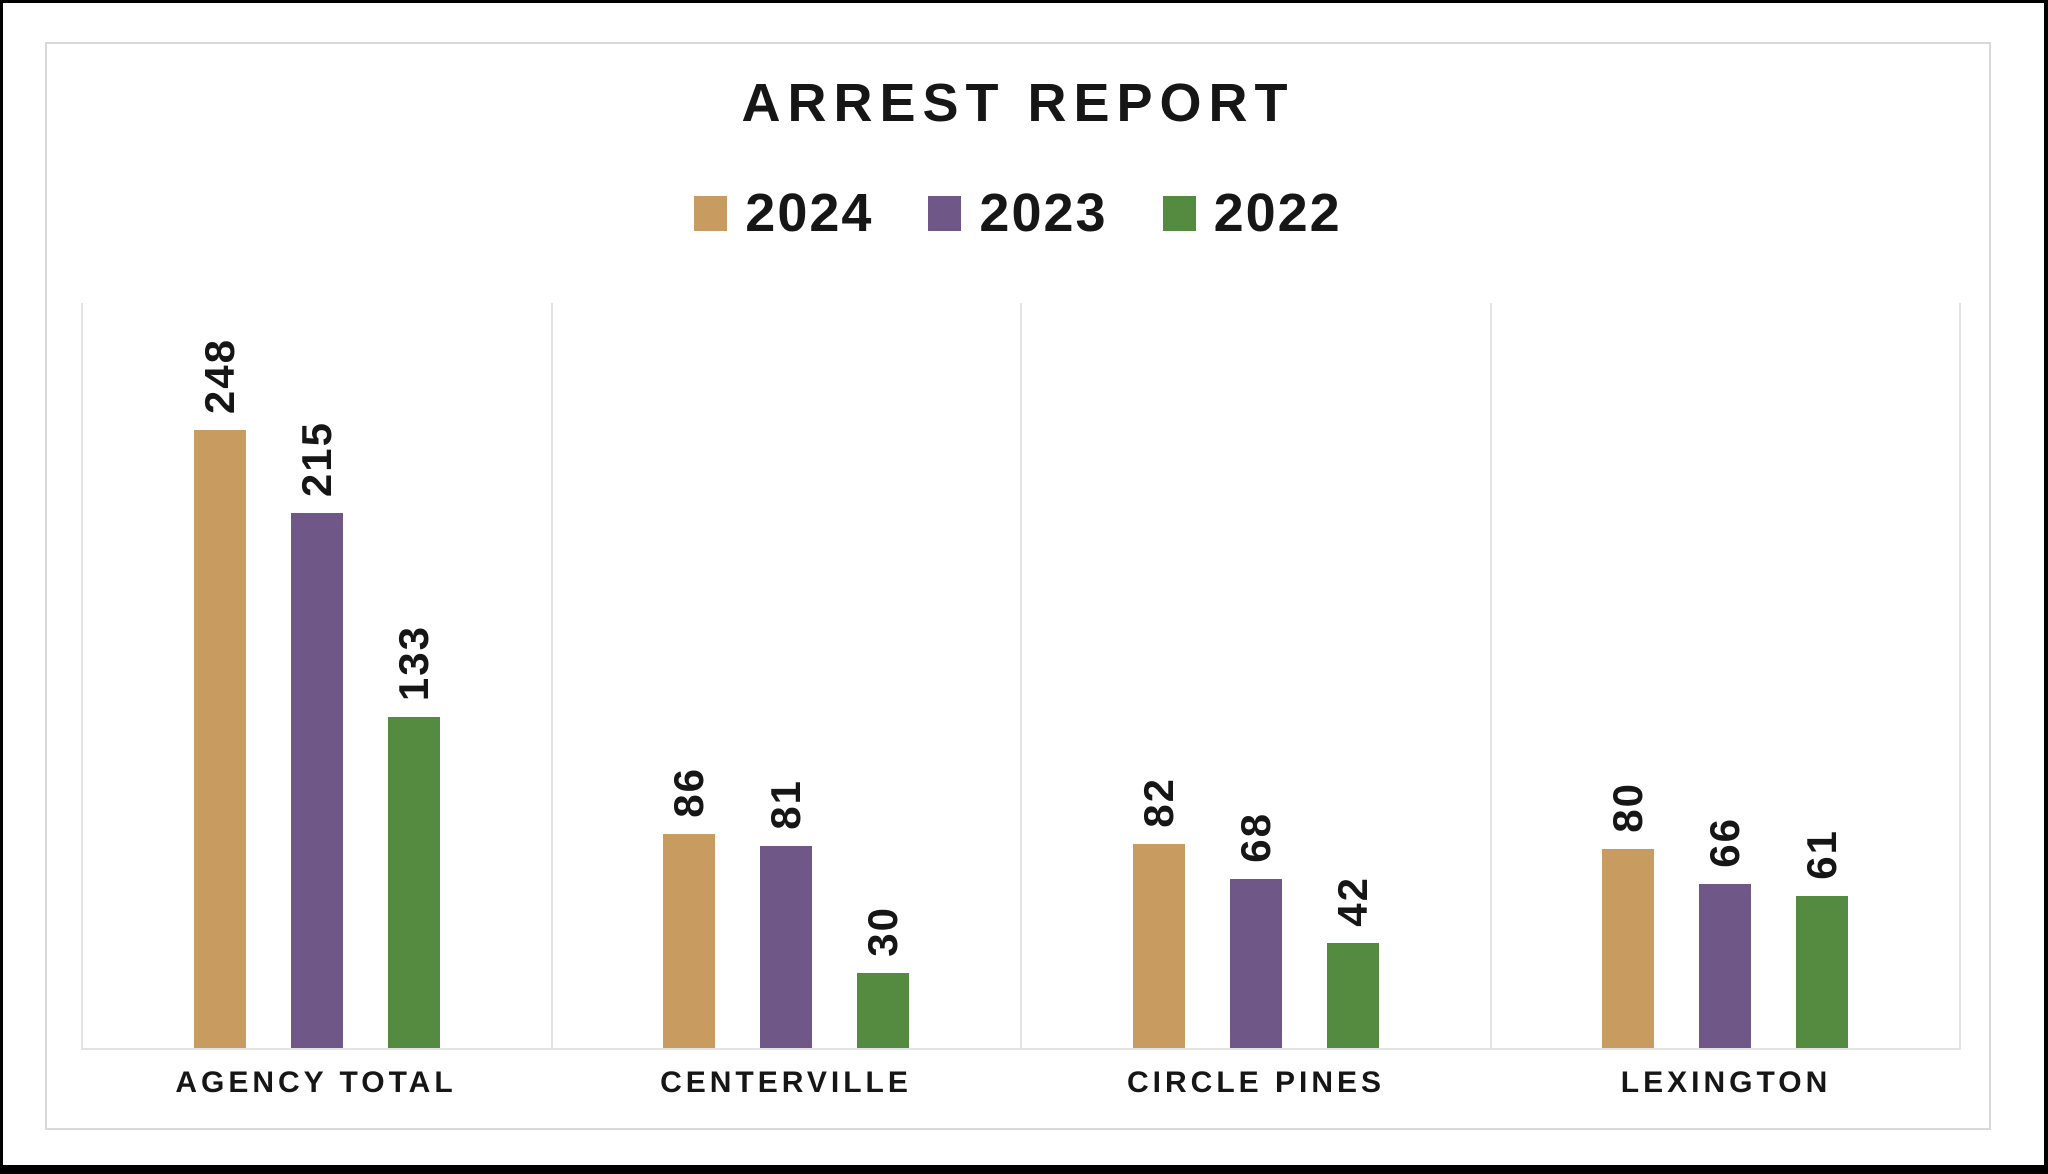  I want to click on bar-2023-centerville, so click(786, 947).